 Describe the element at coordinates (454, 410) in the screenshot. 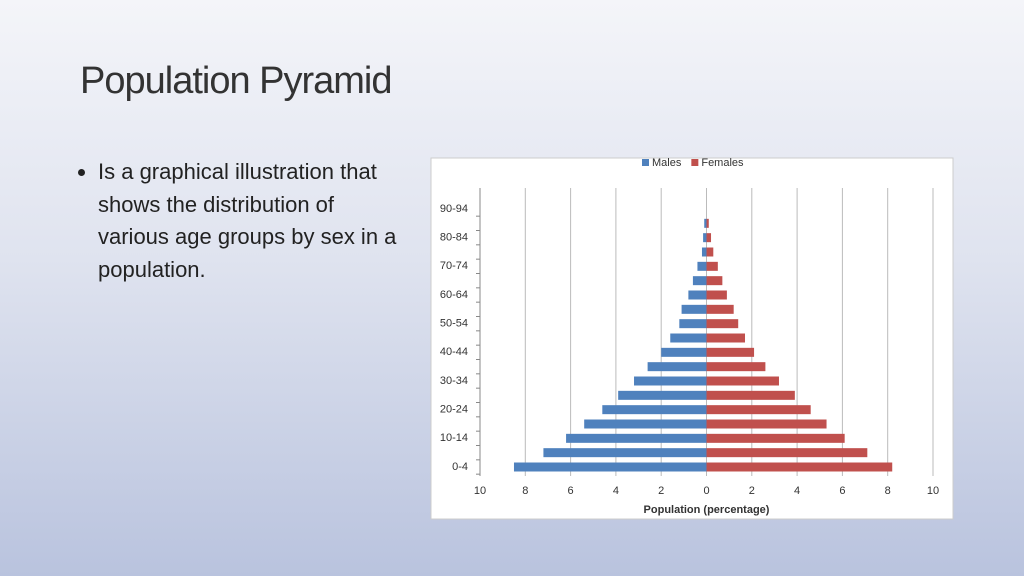

I see `y-tick-label: 20-24` at that location.